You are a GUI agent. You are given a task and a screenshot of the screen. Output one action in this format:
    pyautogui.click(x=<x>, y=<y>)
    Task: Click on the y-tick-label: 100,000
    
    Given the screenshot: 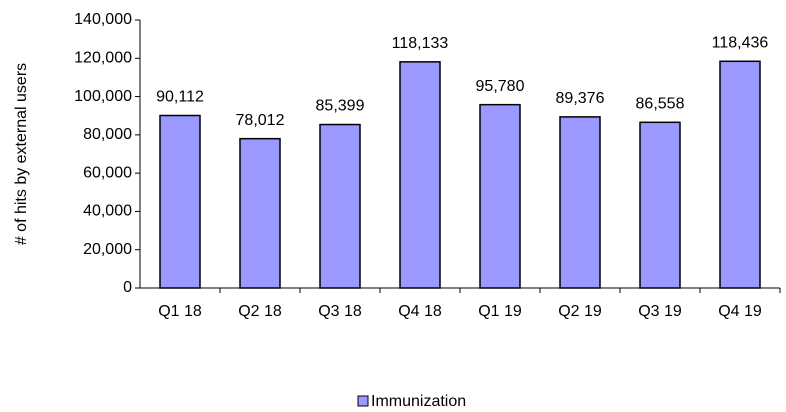 What is the action you would take?
    pyautogui.click(x=103, y=96)
    